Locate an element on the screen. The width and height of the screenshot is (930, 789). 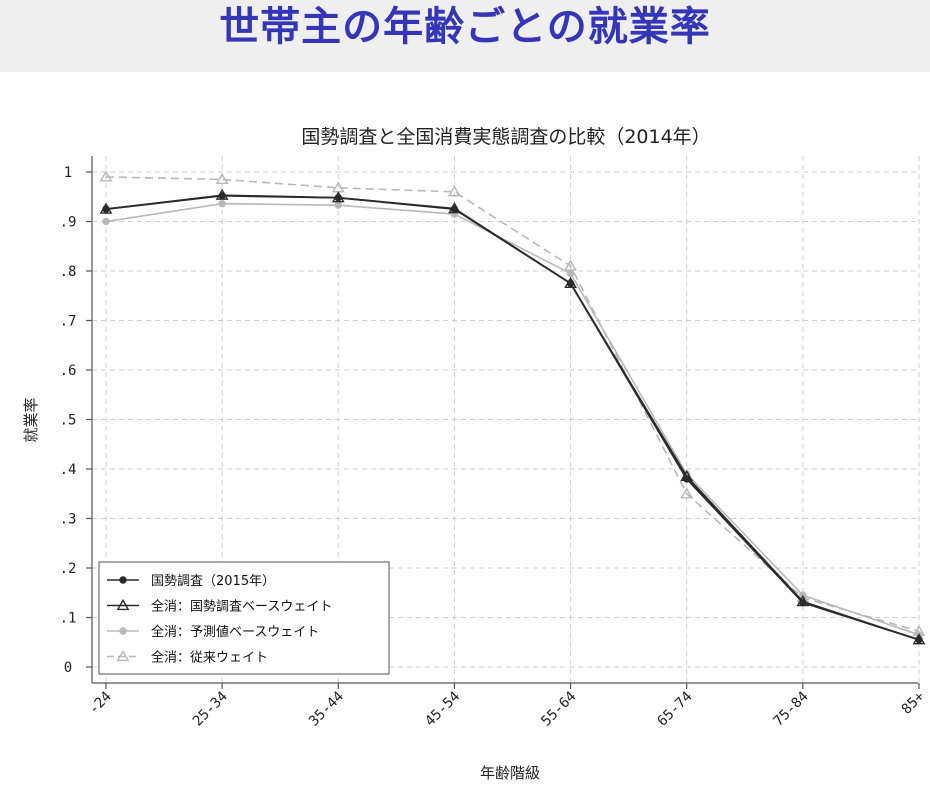
y-tick-label: .2 is located at coordinates (68, 569).